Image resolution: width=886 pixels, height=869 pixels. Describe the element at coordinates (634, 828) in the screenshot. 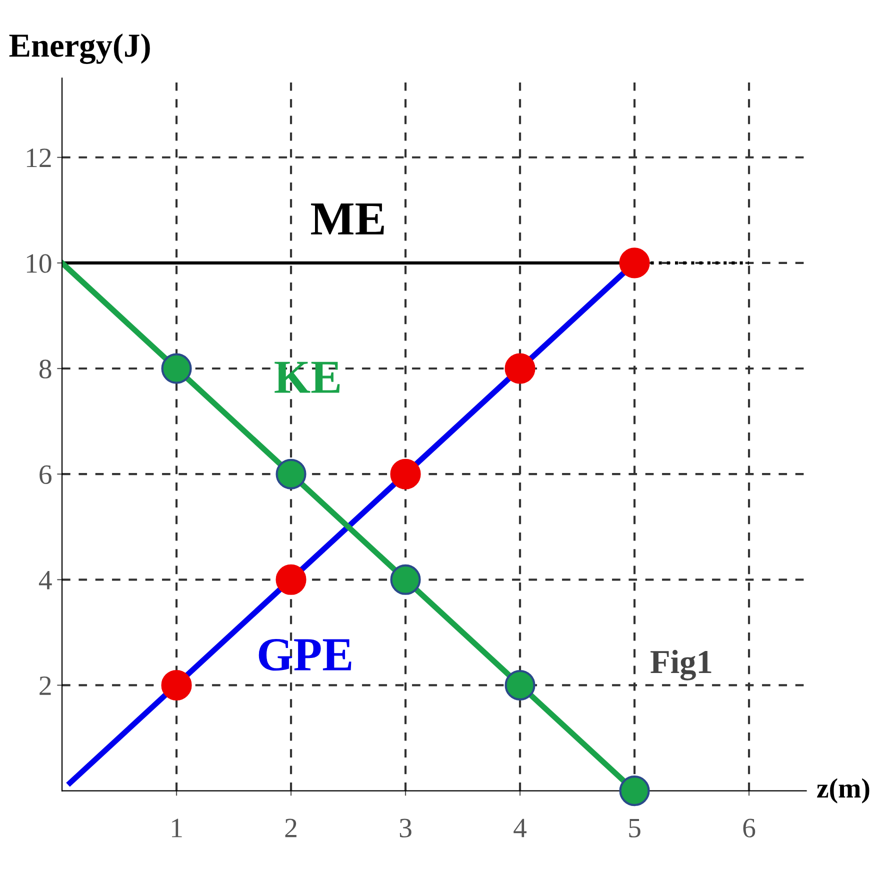

I see `x-tick-label: 5` at that location.